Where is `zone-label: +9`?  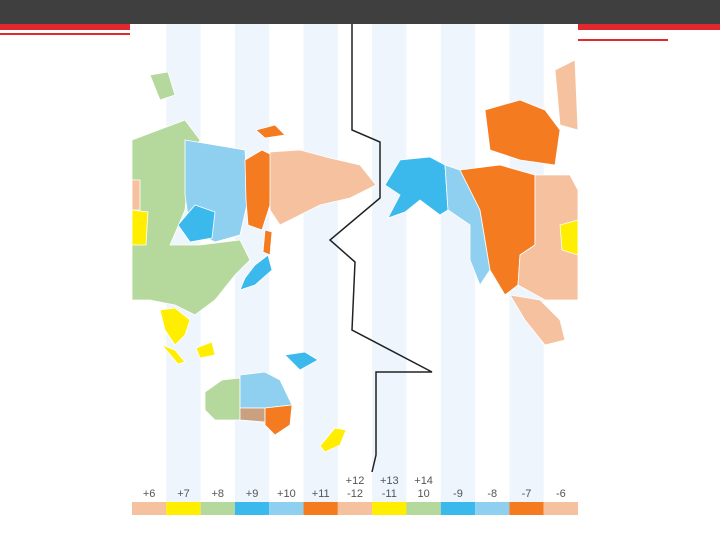 zone-label: +9 is located at coordinates (252, 494).